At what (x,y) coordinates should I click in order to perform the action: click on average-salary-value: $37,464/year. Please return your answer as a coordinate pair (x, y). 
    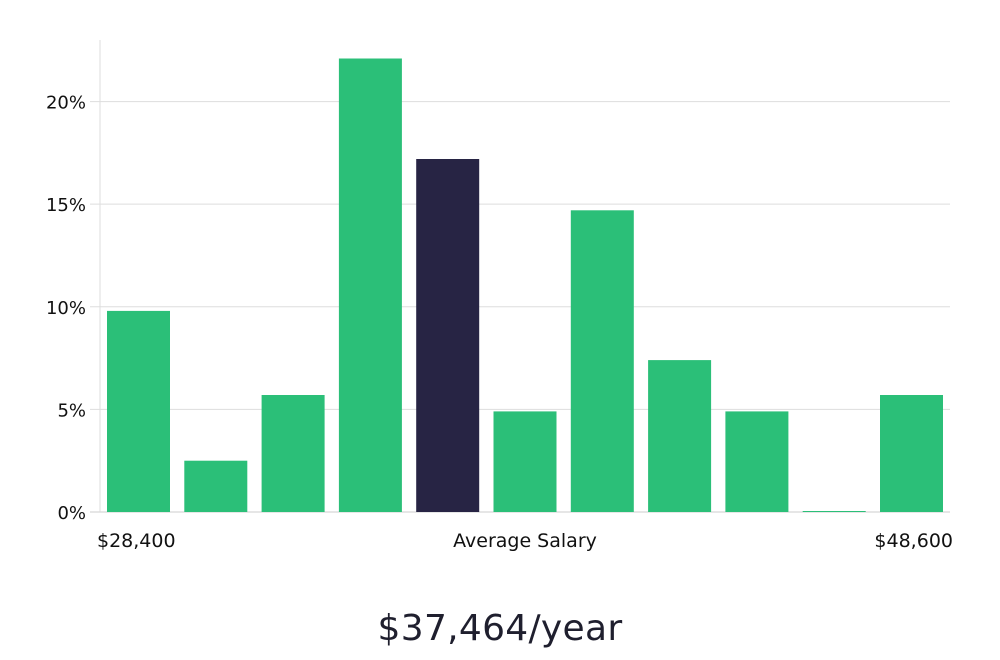
    Looking at the image, I should click on (500, 628).